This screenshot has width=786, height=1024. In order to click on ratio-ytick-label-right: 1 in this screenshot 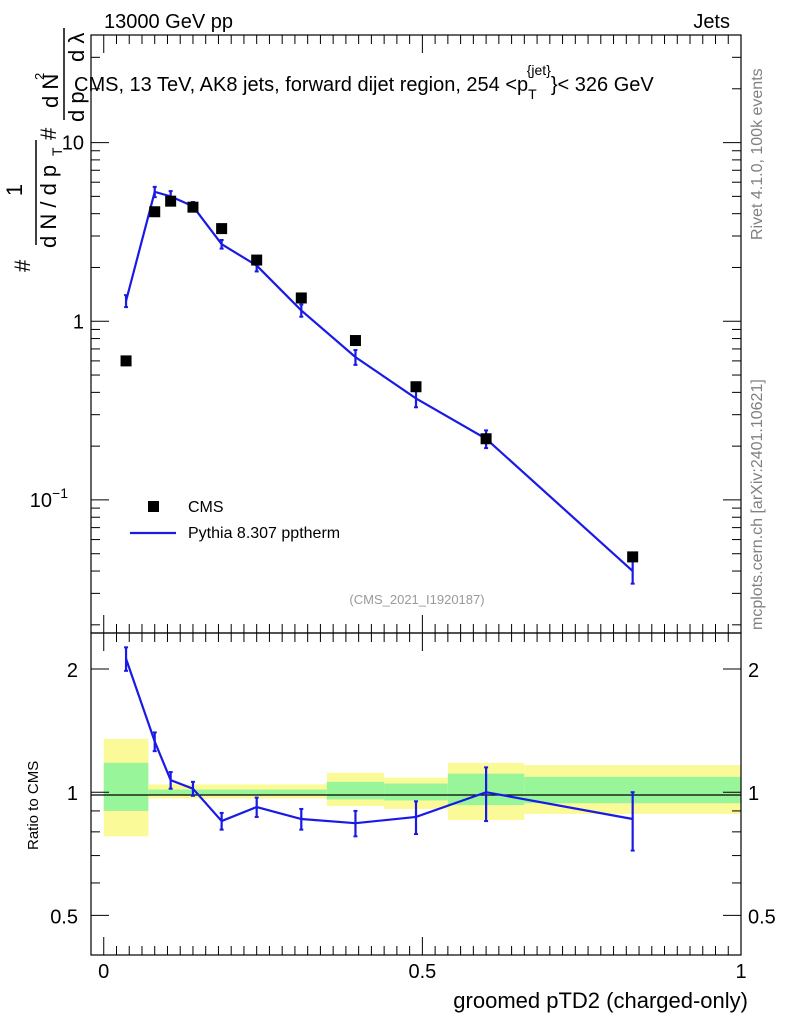, I will do `click(753, 794)`.